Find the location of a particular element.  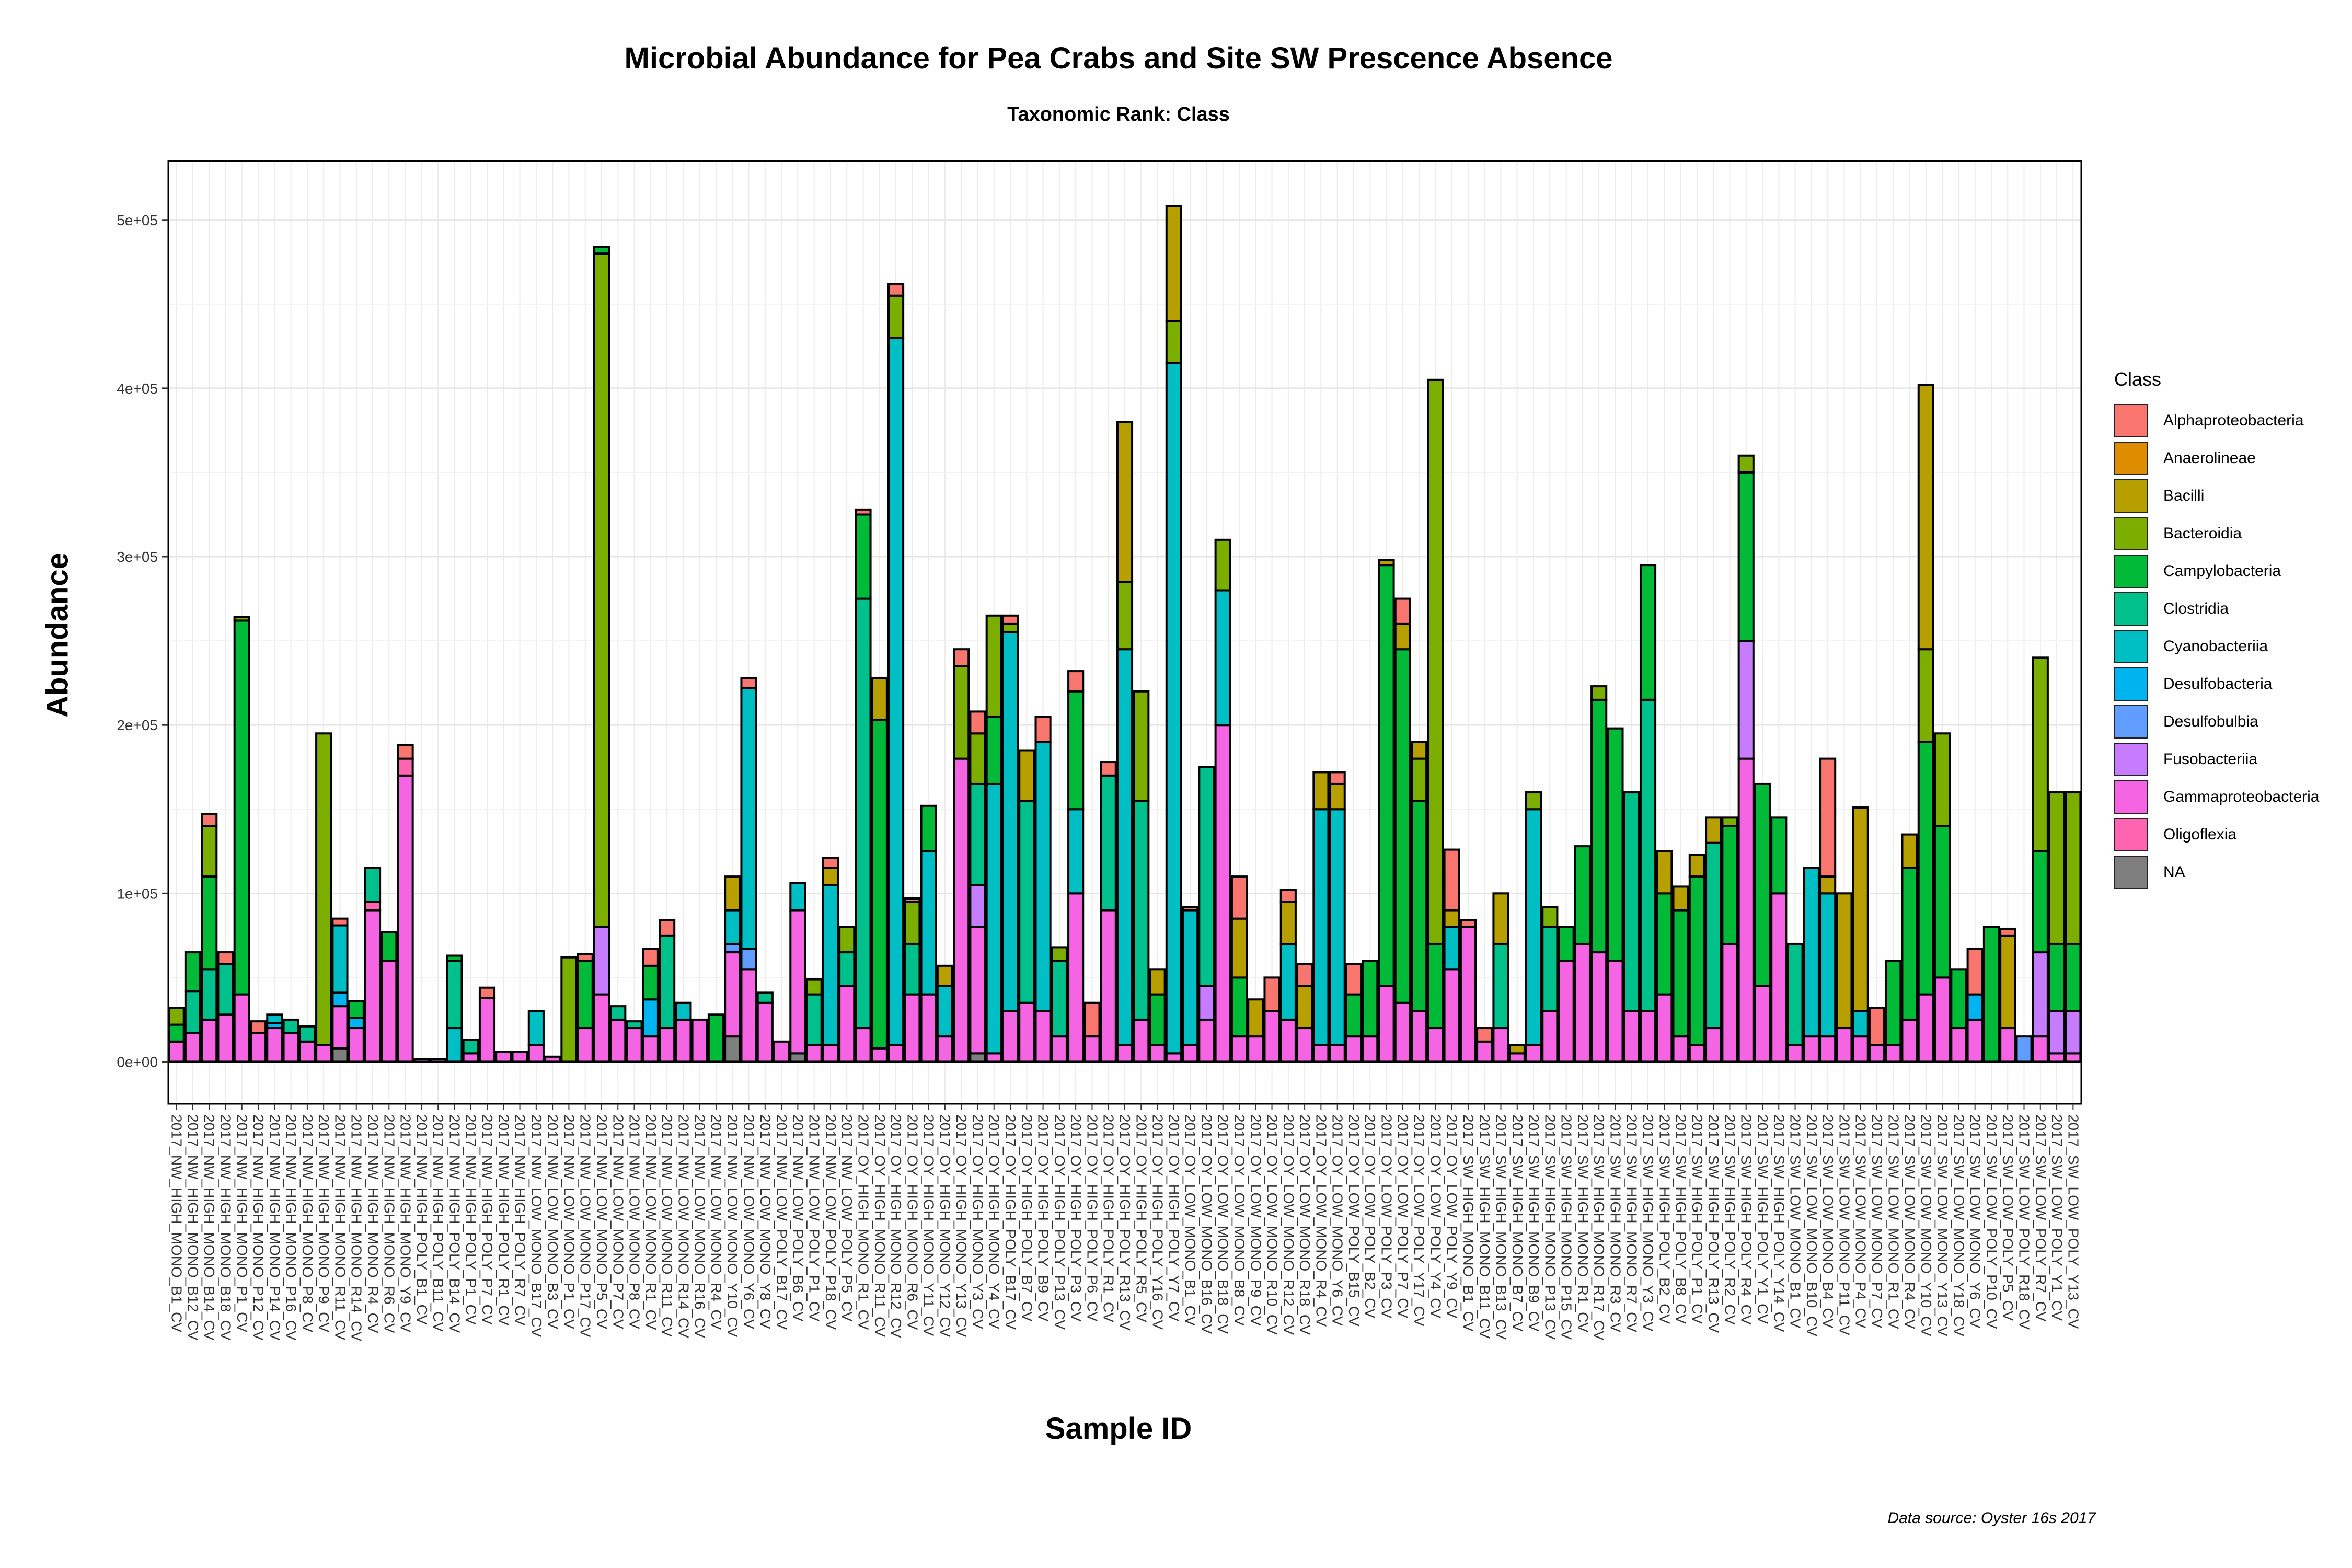

x-tick-label: 2017_SW_HIGH_MONO_R17_CV is located at coordinates (1599, 1227).